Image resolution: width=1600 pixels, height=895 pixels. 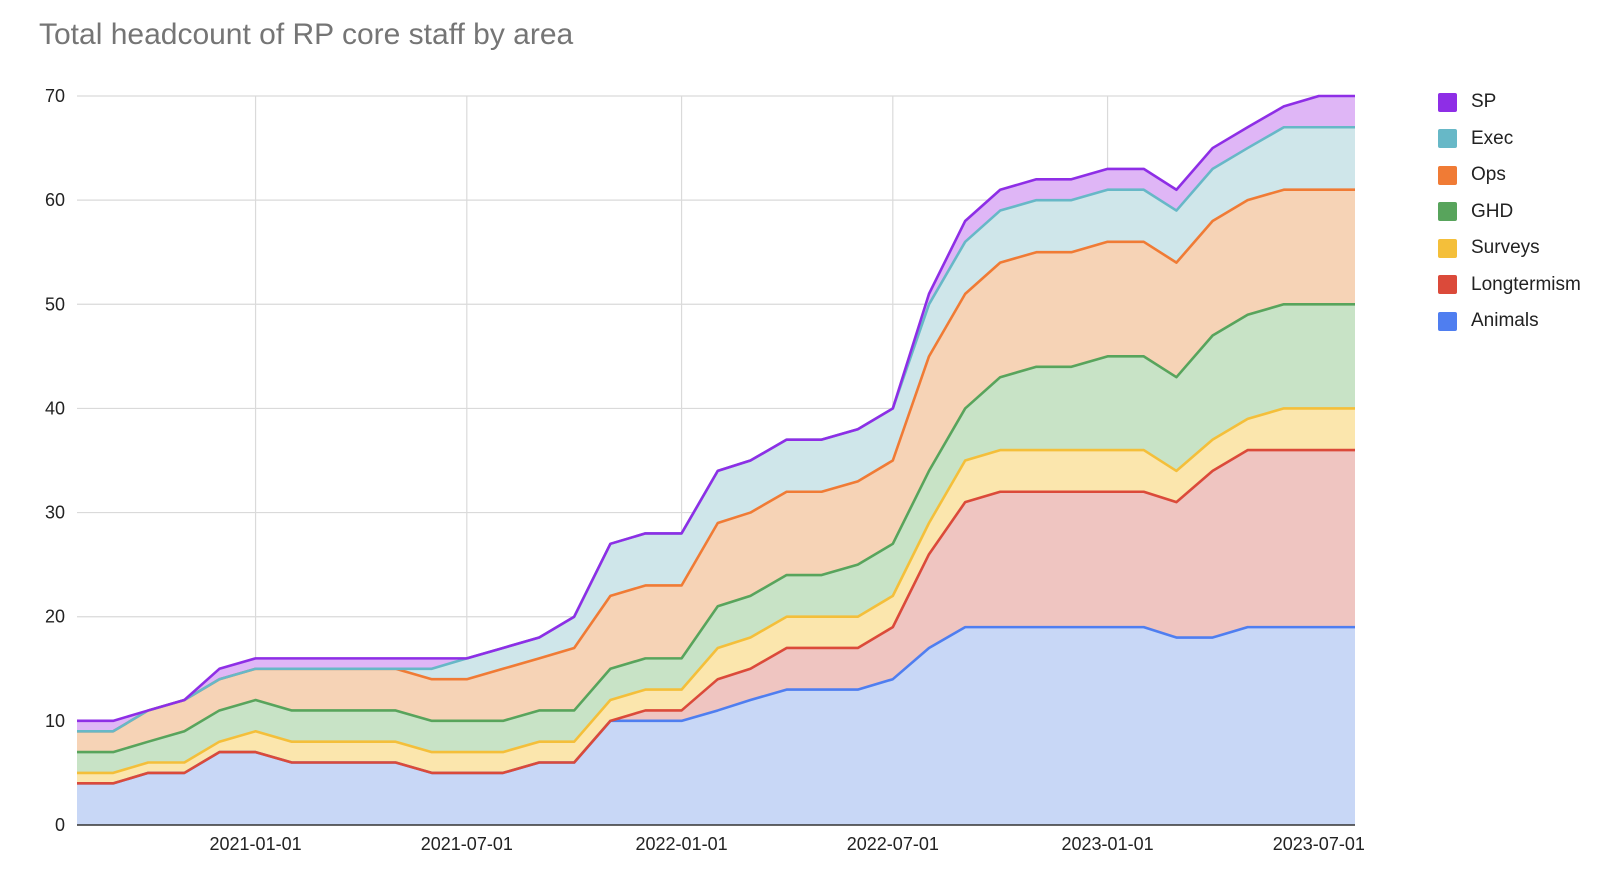 I want to click on legend-label: Longtermism, so click(x=1526, y=284).